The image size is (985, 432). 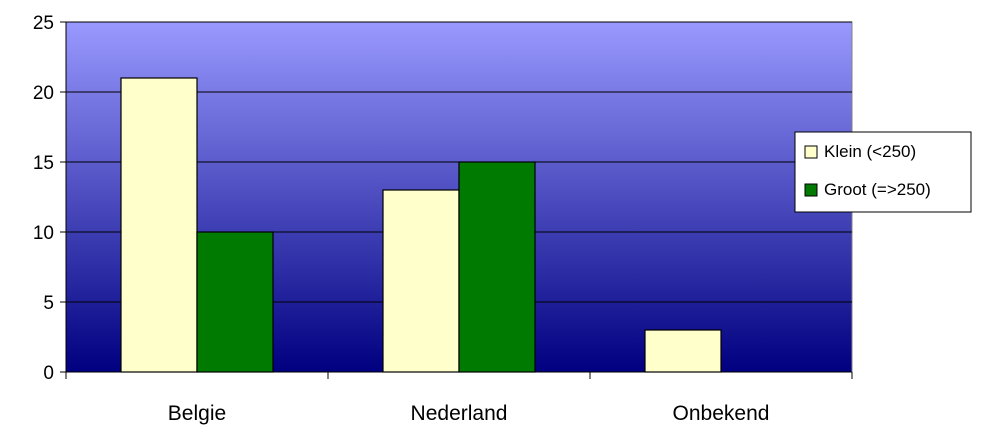 What do you see at coordinates (459, 413) in the screenshot?
I see `x-tick-label: Nederland` at bounding box center [459, 413].